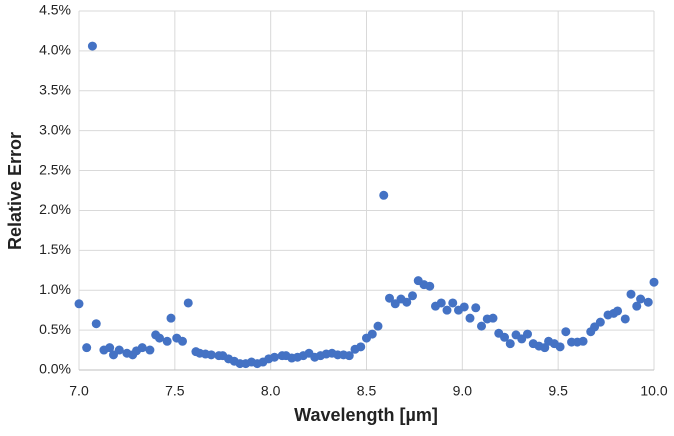  Describe the element at coordinates (653, 391) in the screenshot. I see `x-tick-label: 10.0` at that location.